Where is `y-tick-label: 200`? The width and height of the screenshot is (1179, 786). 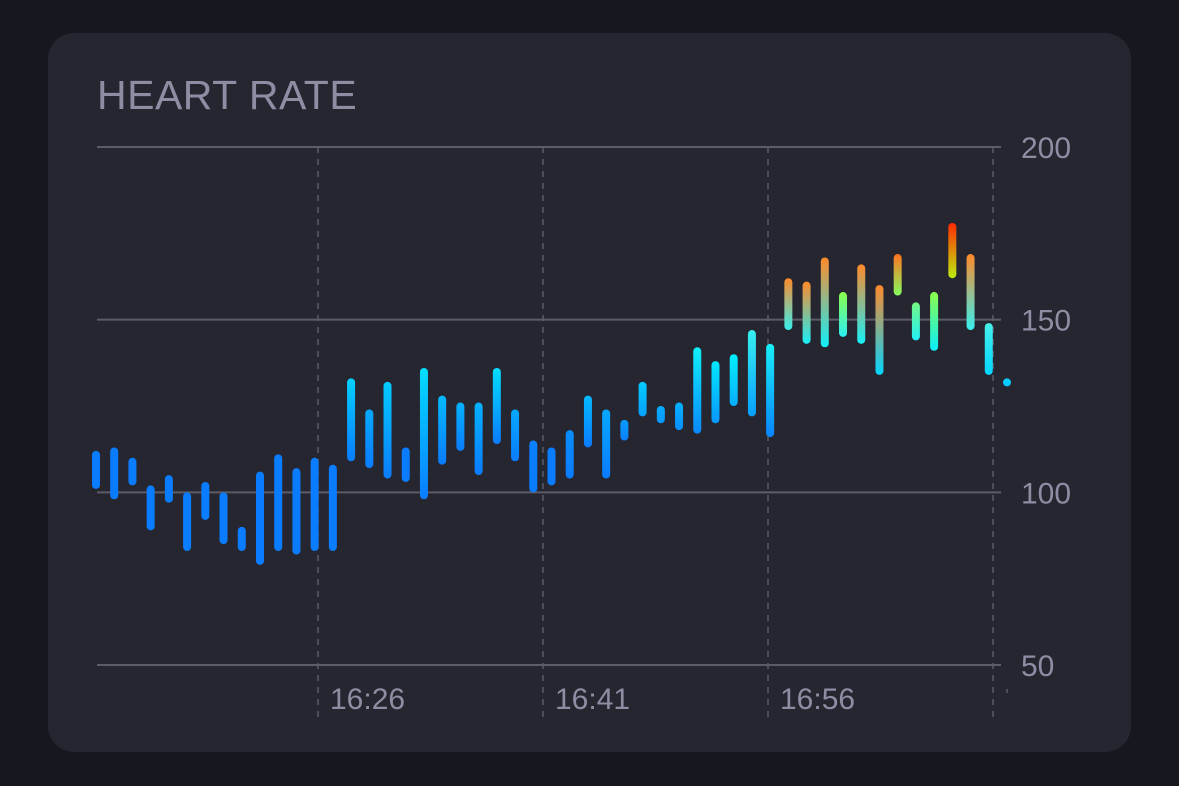
y-tick-label: 200 is located at coordinates (1046, 148).